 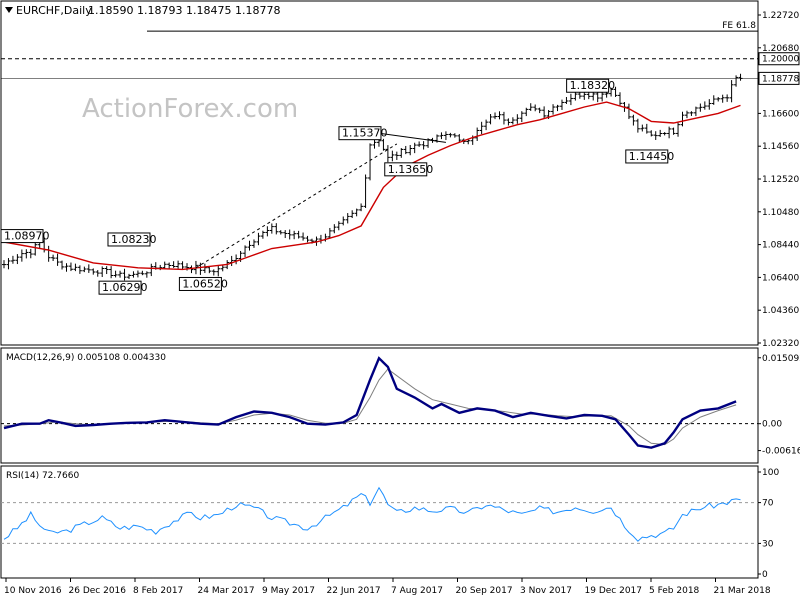 I want to click on rsi-title: RSI(14) 72.7660, so click(x=42, y=476).